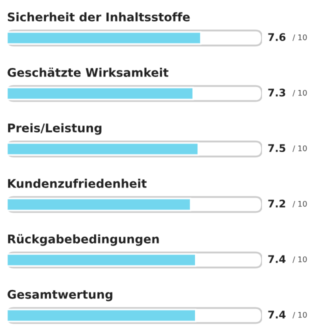 The width and height of the screenshot is (321, 330). Describe the element at coordinates (88, 72) in the screenshot. I see `y-tick-label: Geschätzte Wirksamkeit` at that location.